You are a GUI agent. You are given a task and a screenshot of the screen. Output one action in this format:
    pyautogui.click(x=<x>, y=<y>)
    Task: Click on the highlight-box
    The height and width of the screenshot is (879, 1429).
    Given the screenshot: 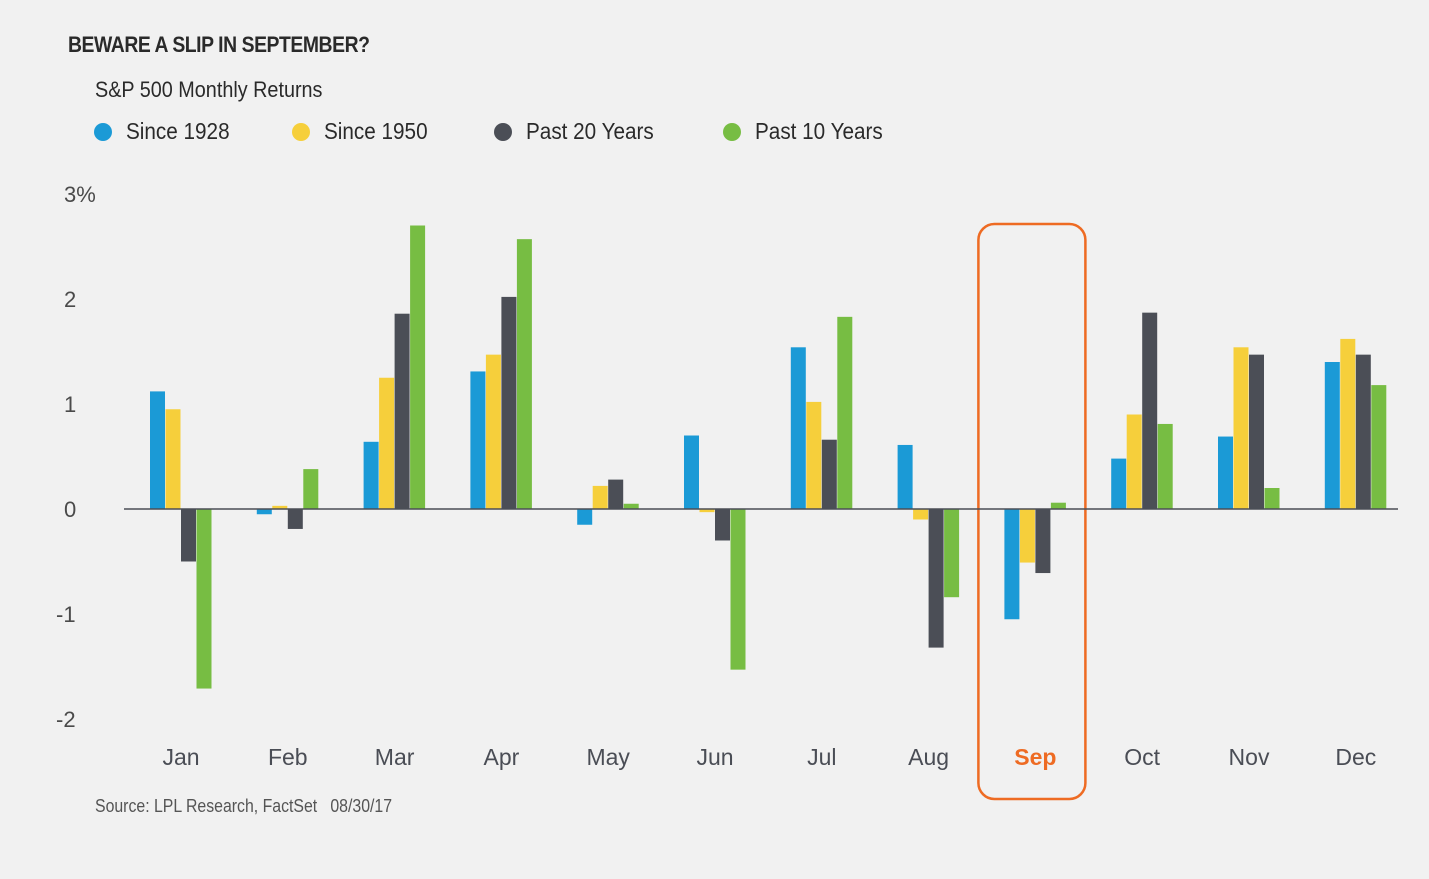 What is the action you would take?
    pyautogui.click(x=1032, y=511)
    